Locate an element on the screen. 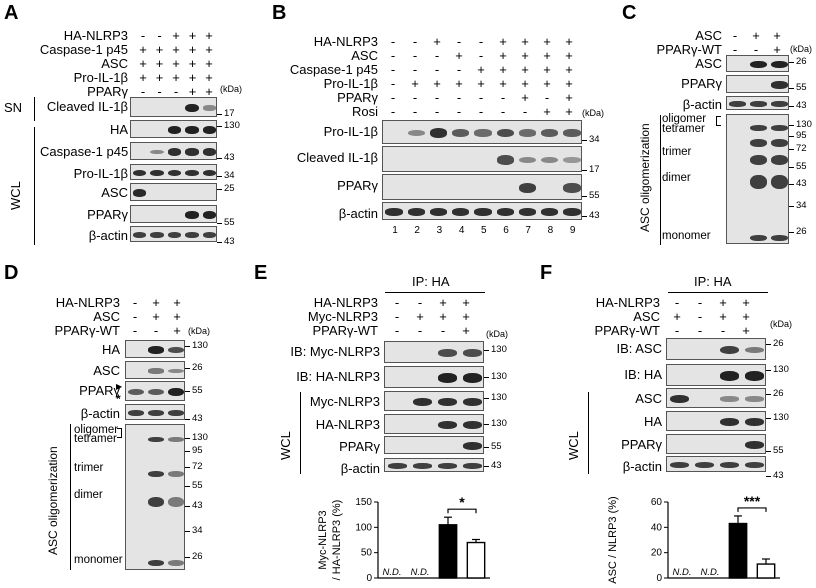 This screenshot has height=588, width=816. panel-label: D is located at coordinates (11, 273).